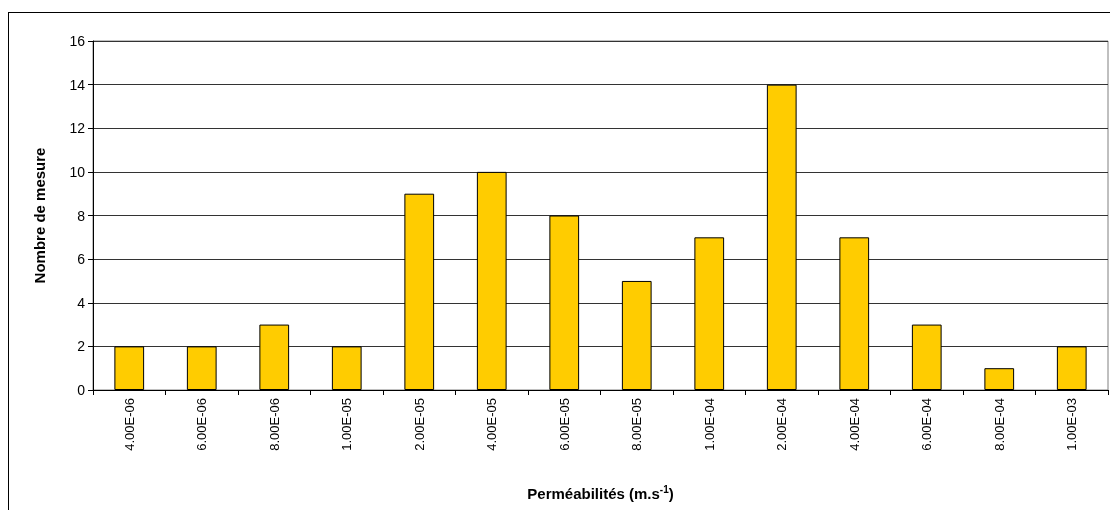 This screenshot has width=1110, height=510. I want to click on y-axis-title: Nombre de mesure, so click(39, 215).